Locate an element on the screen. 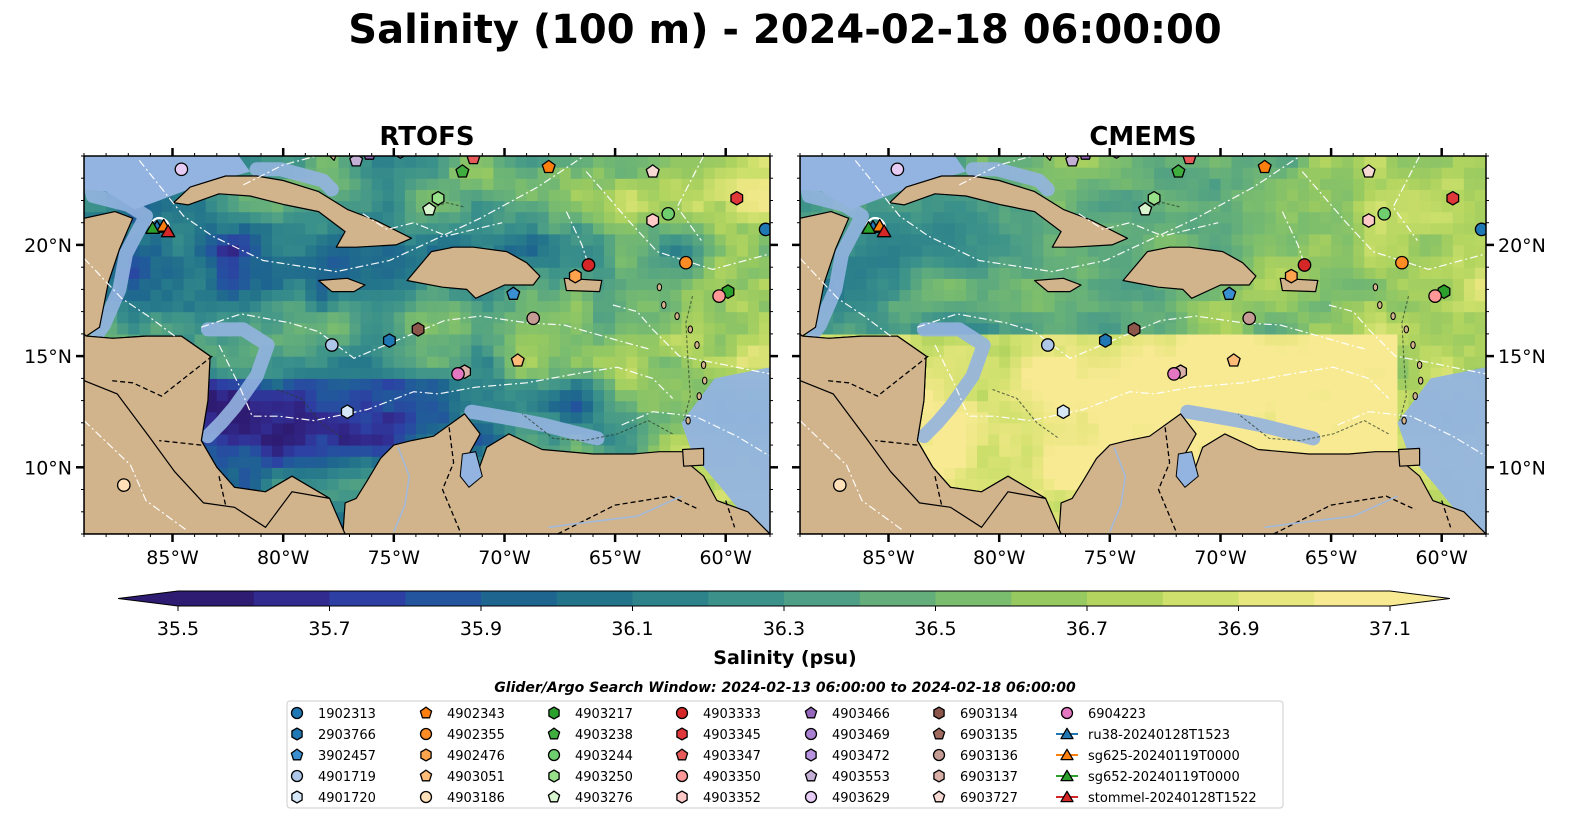 The width and height of the screenshot is (1577, 826). legend-label: 6904223 is located at coordinates (1117, 714).